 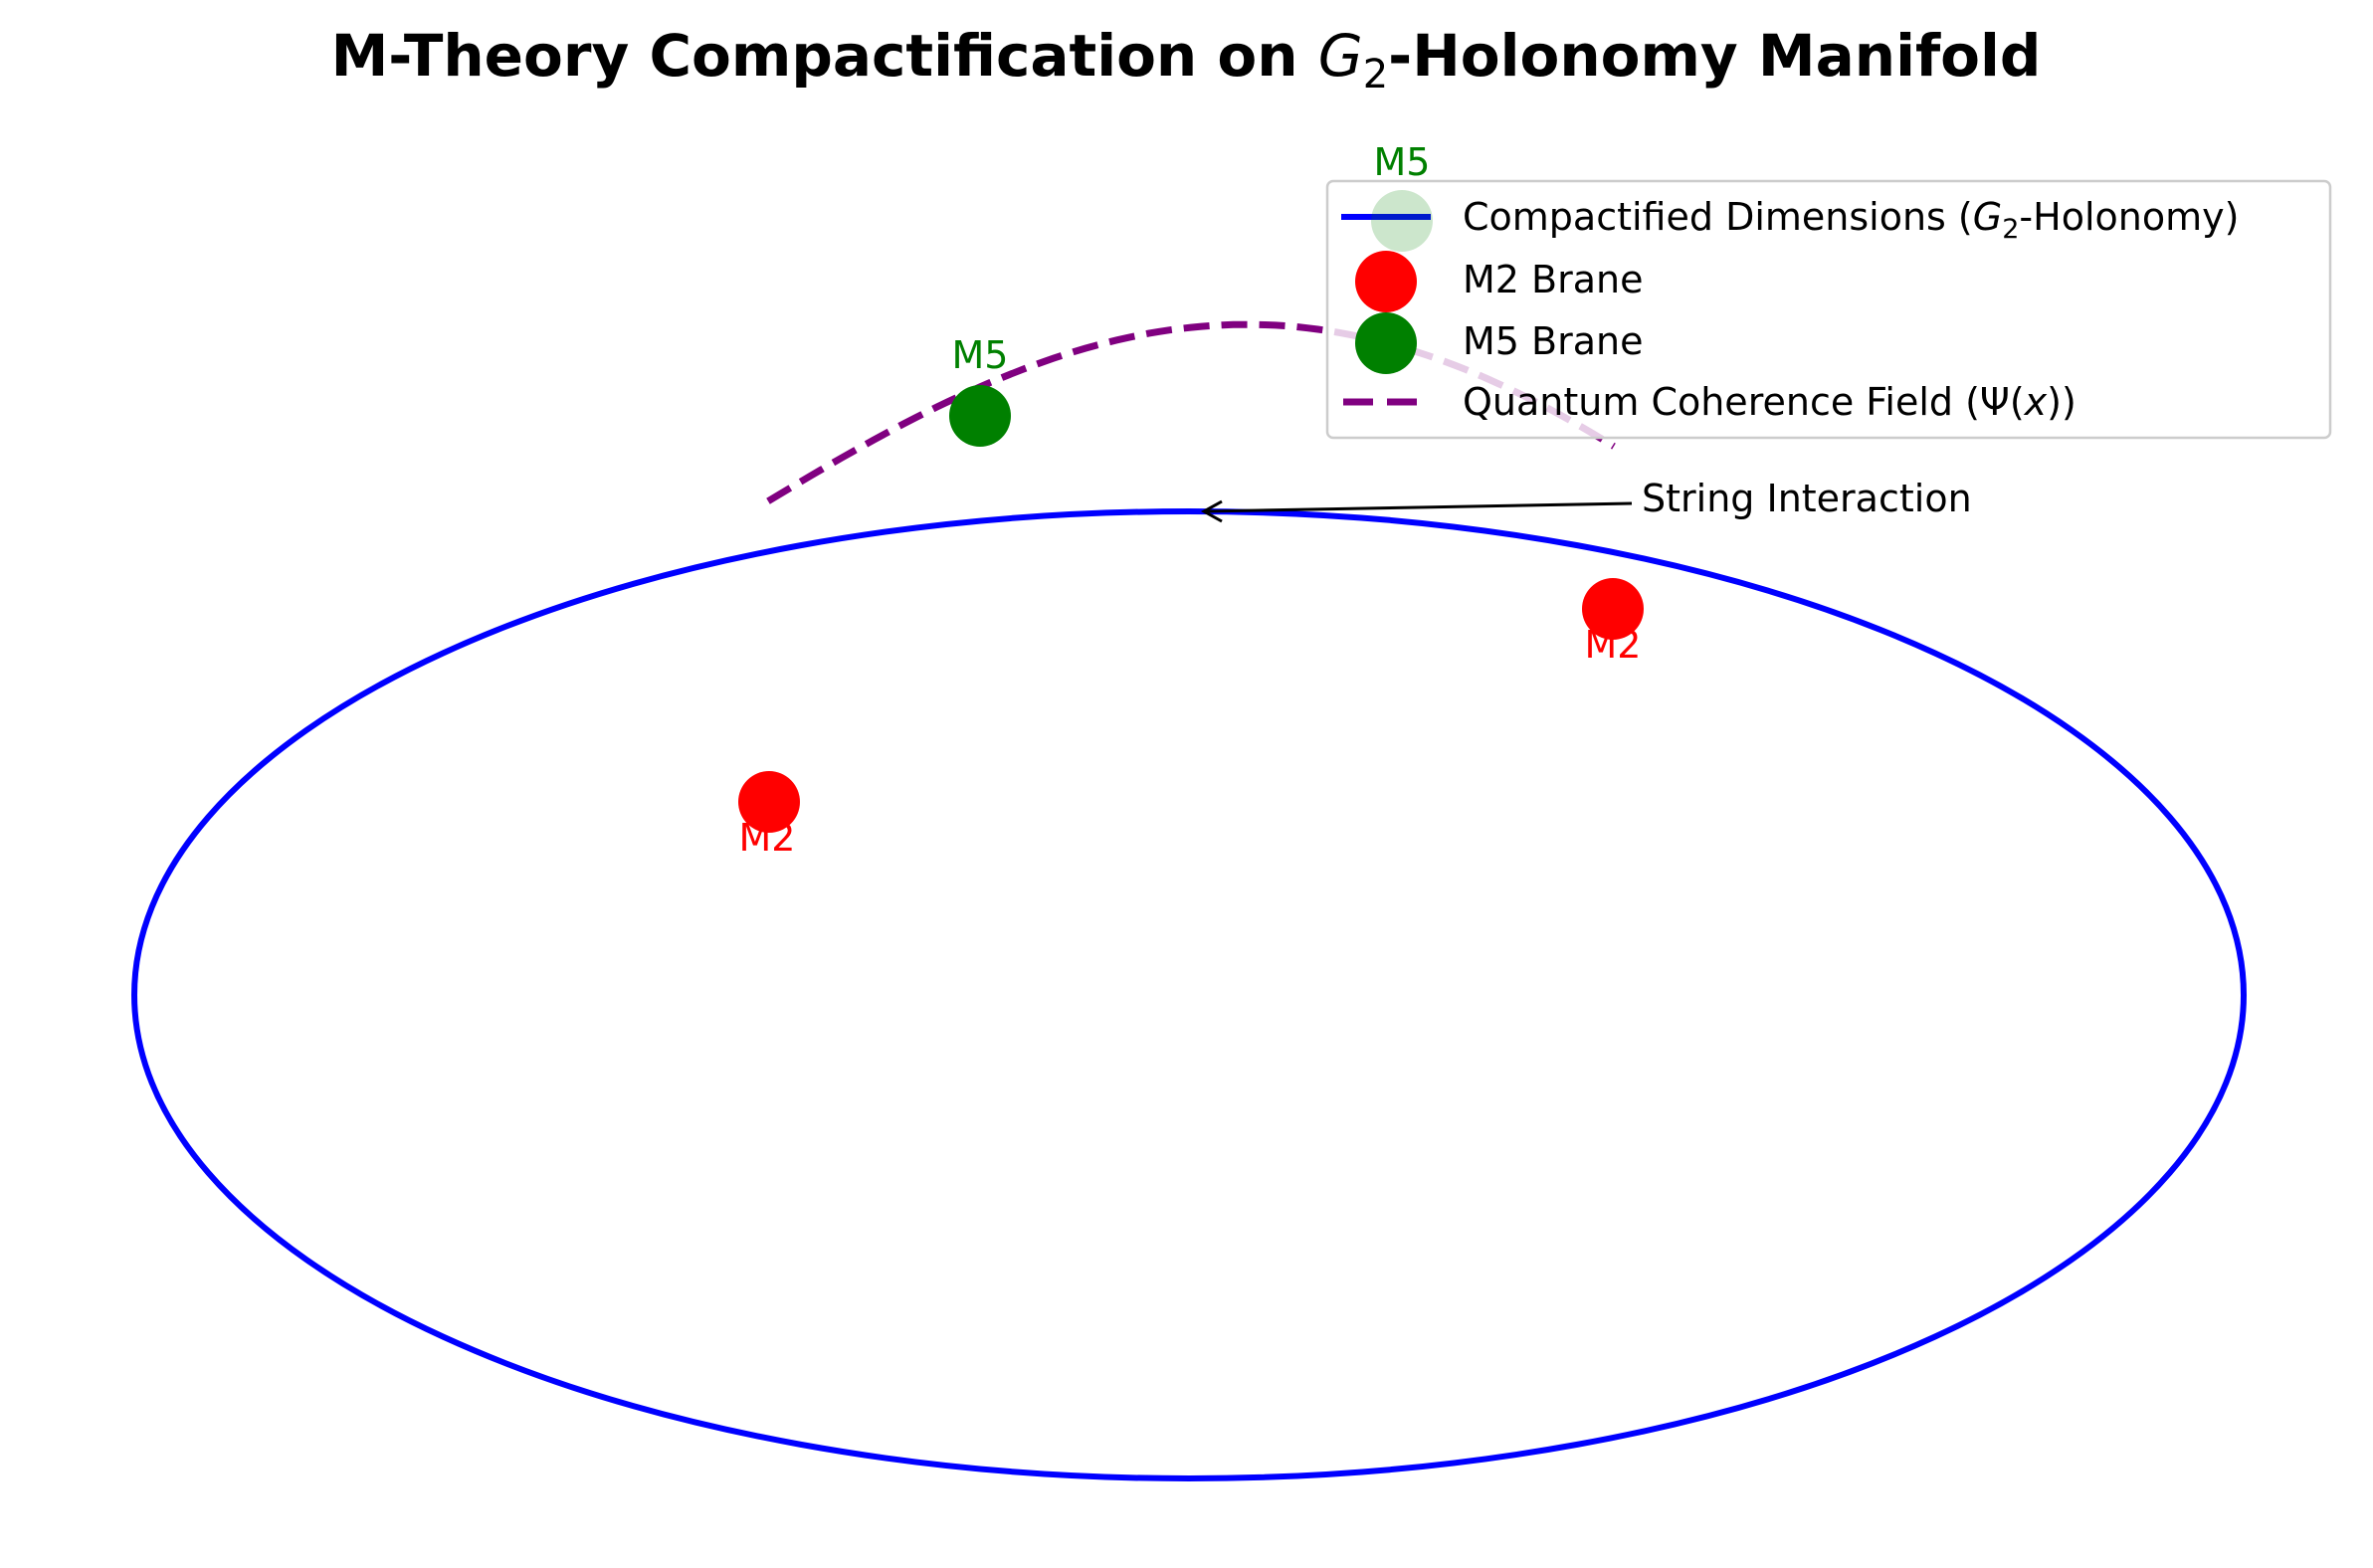 What do you see at coordinates (1718, 217) in the screenshot?
I see `legend-manifold-prefix: Compactified Dimensions (` at bounding box center [1718, 217].